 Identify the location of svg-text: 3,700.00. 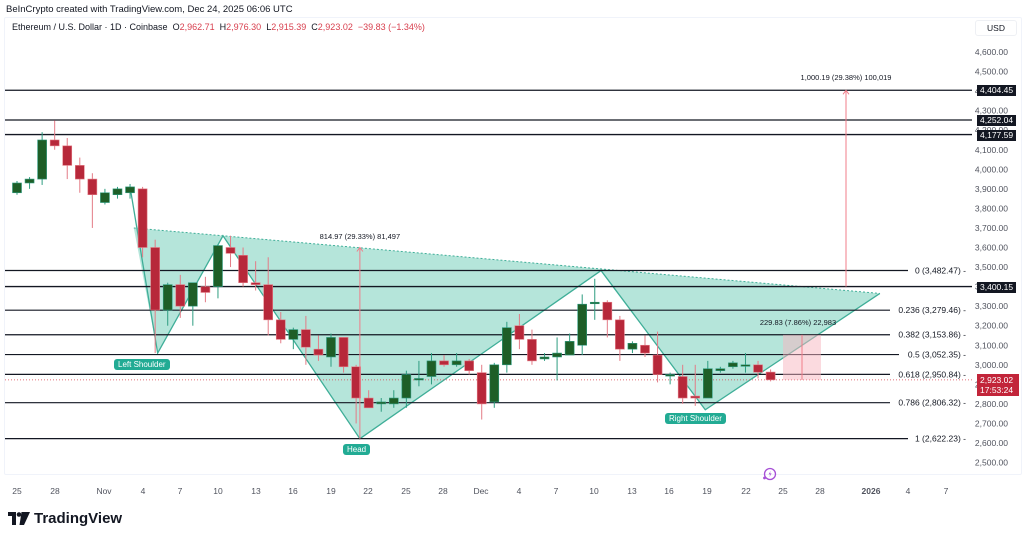
(991, 228).